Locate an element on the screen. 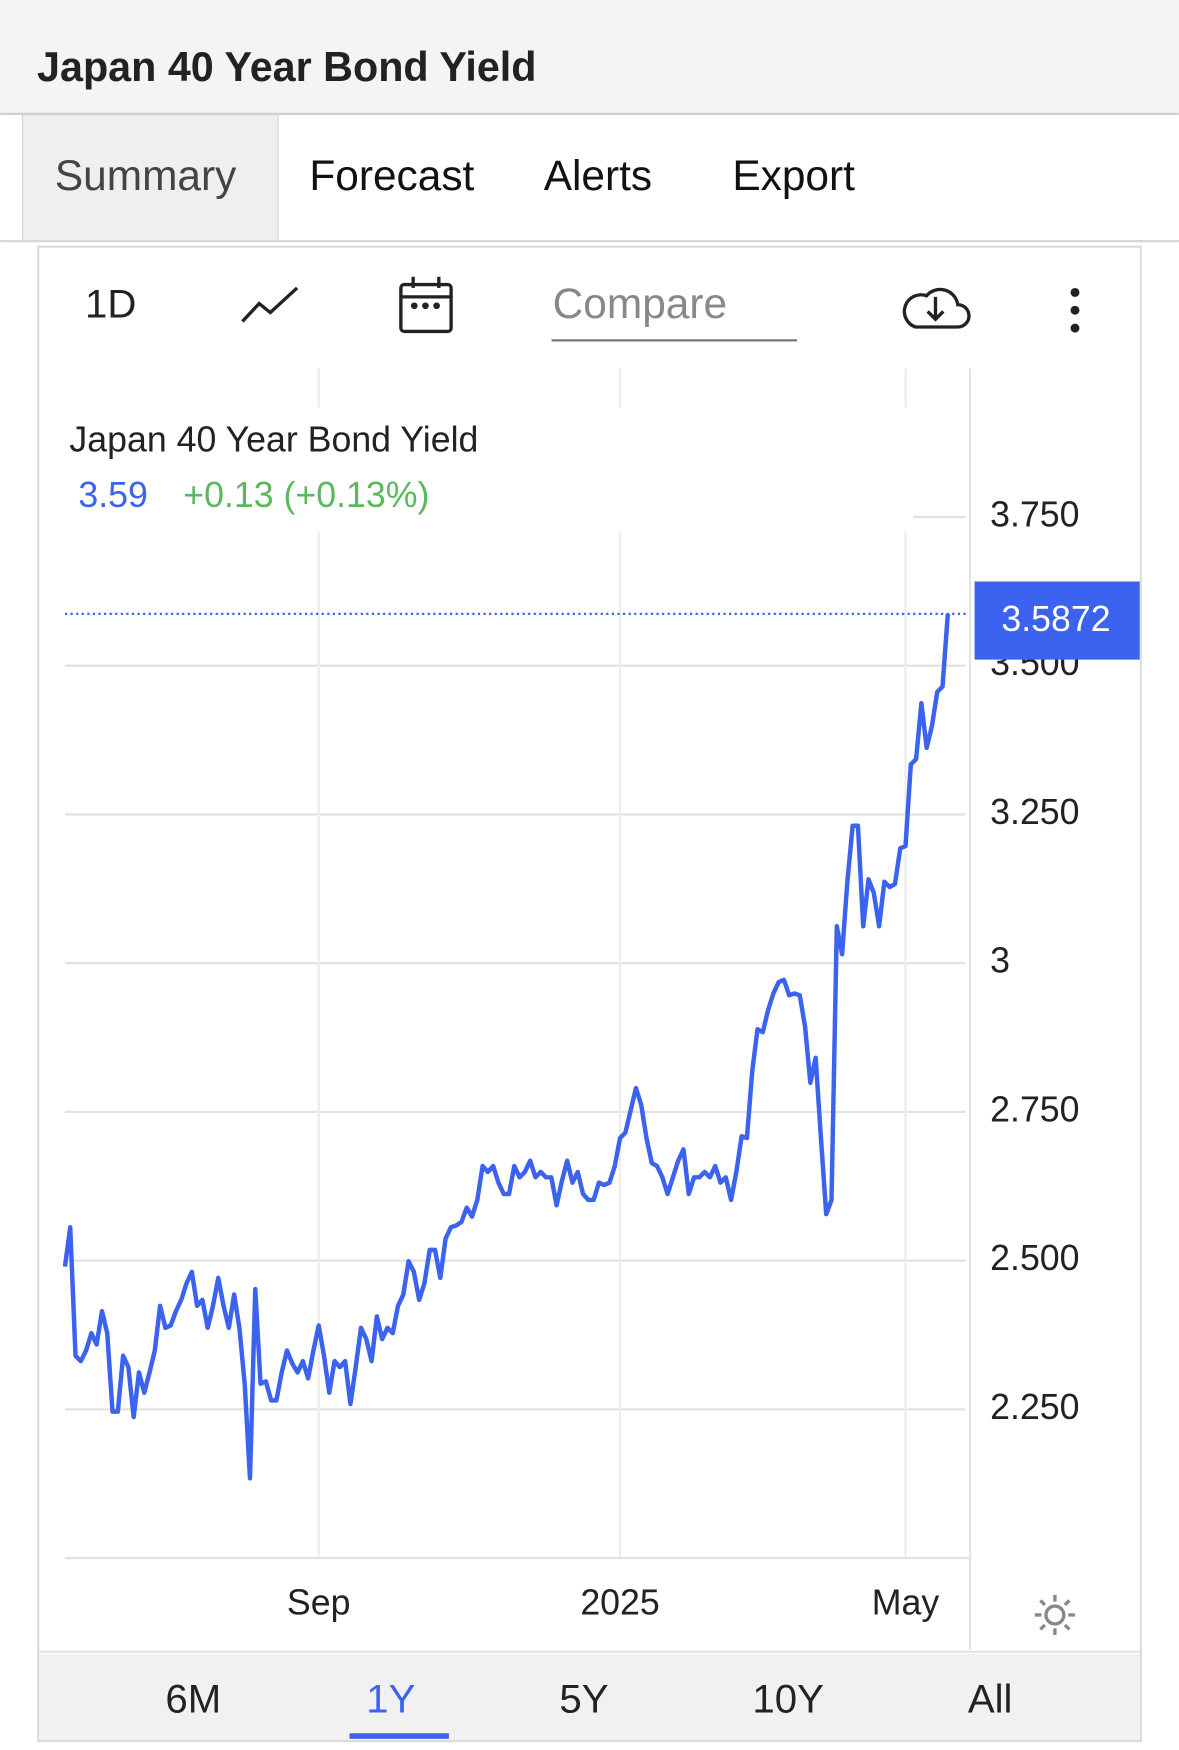  range-button: 1Y is located at coordinates (390, 1699).